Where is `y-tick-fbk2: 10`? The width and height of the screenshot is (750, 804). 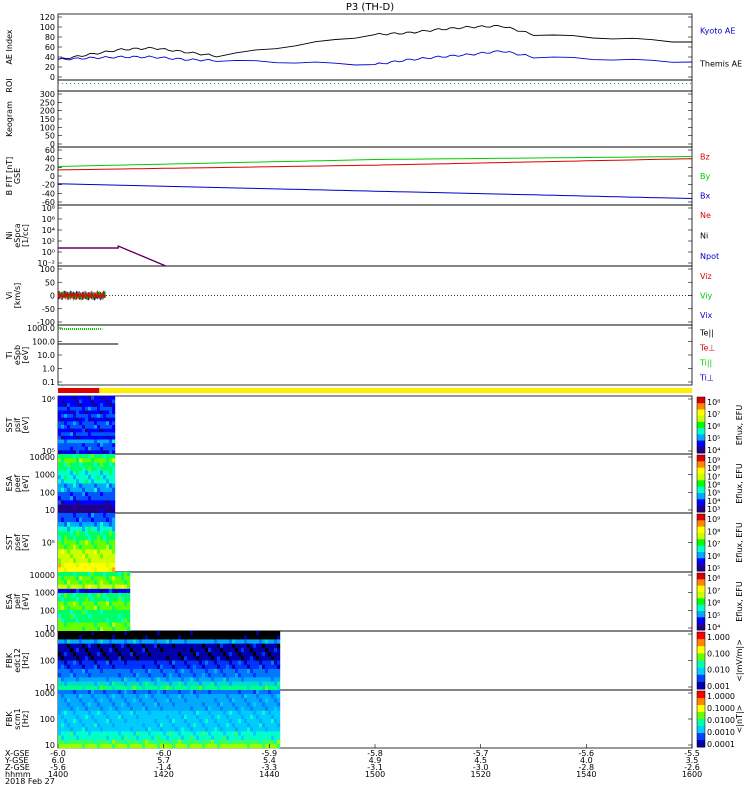
y-tick-fbk2: 10 is located at coordinates (50, 745).